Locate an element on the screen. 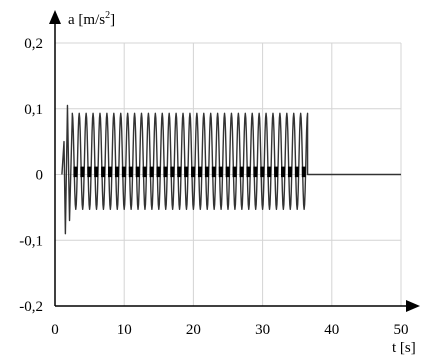 The image size is (424, 355). x-tick-label: 10 is located at coordinates (124, 330).